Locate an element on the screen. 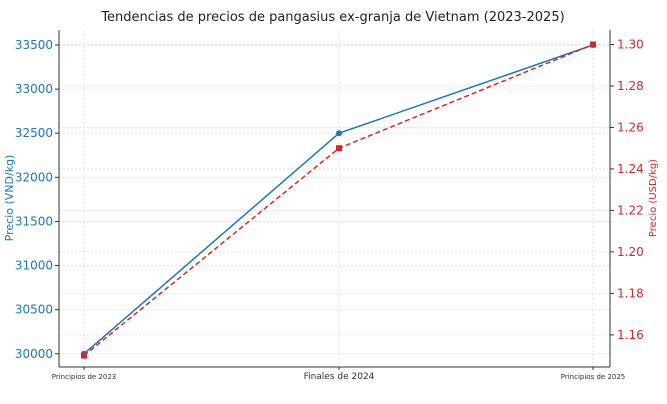  x-tick-label: Finales de 2024 is located at coordinates (339, 377).